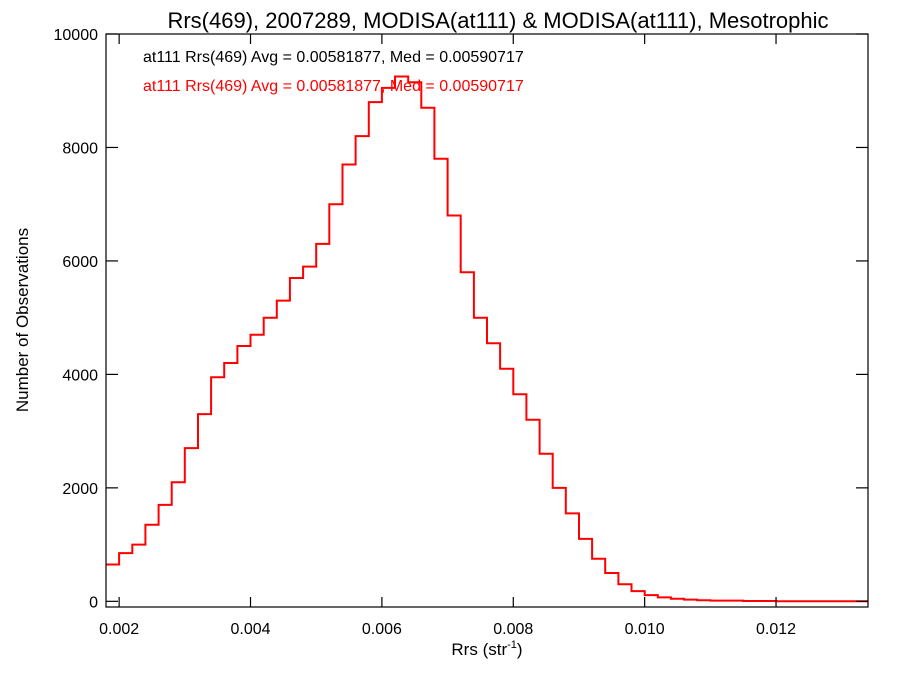  Describe the element at coordinates (80, 148) in the screenshot. I see `y-tick-label: 8000` at that location.